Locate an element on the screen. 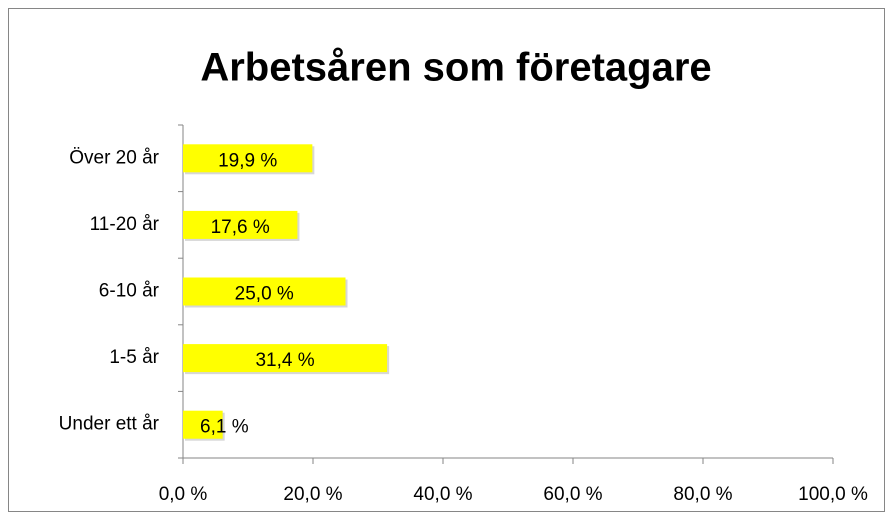 This screenshot has height=519, width=893. value-label: 17,6 % is located at coordinates (240, 227).